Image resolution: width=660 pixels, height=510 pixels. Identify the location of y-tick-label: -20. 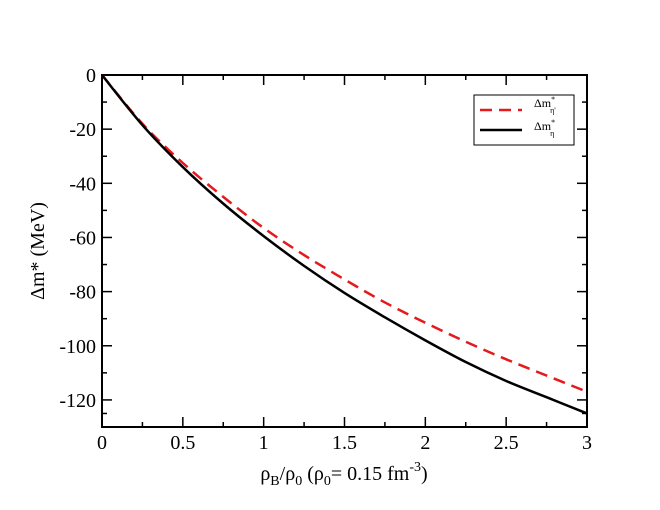
(82, 130).